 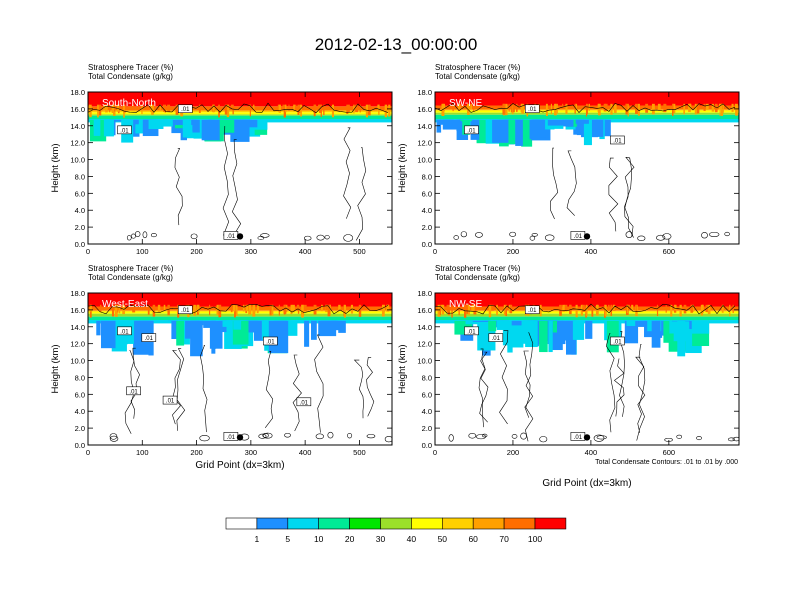 What do you see at coordinates (305, 452) in the screenshot?
I see `x-tick-label: 400` at bounding box center [305, 452].